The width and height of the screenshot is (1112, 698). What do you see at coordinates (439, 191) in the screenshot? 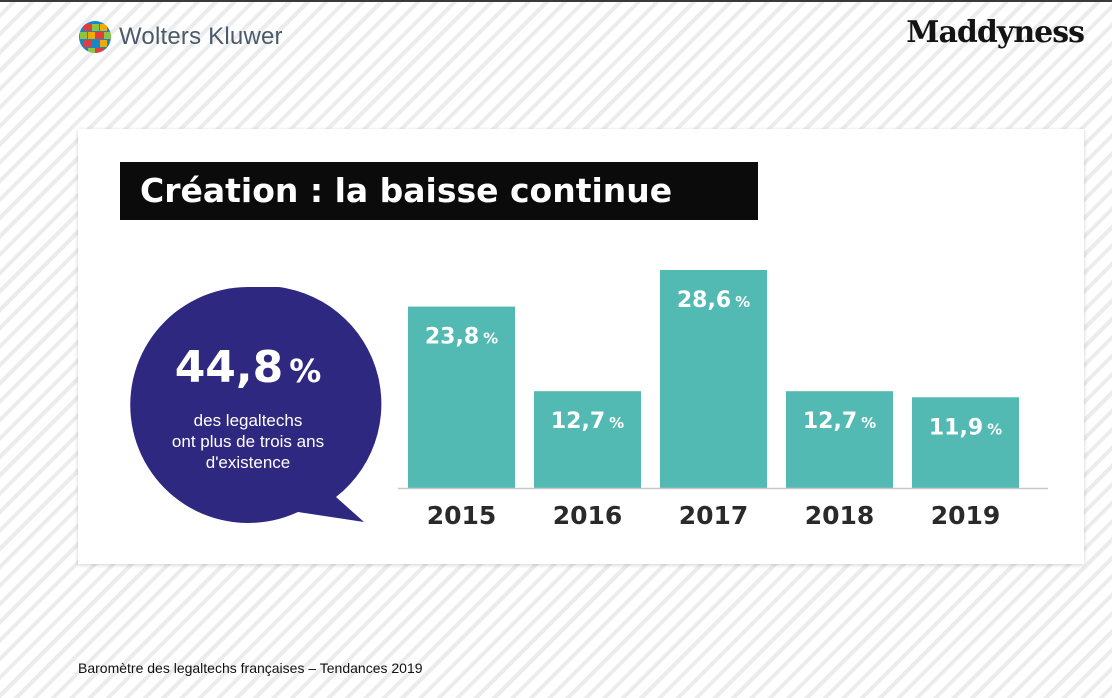
I see `chart-title: Création : la baisse continue` at bounding box center [439, 191].